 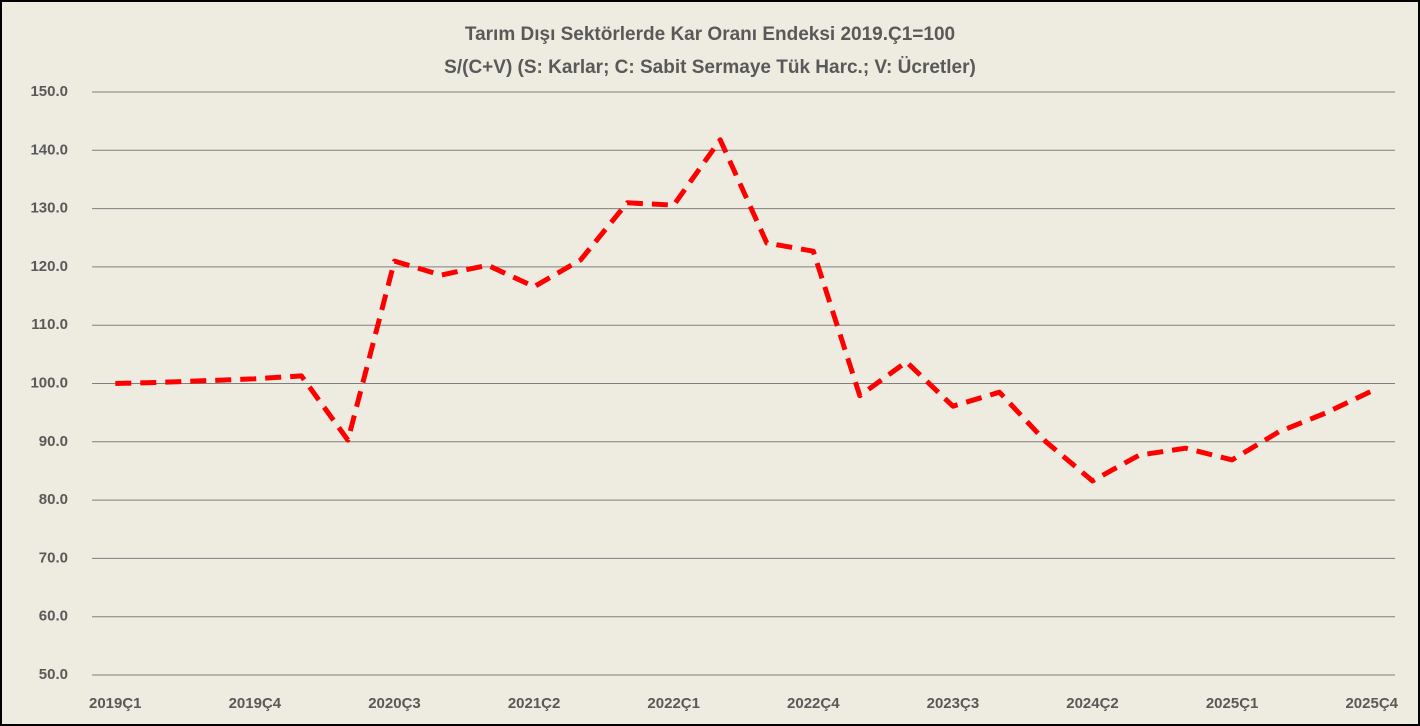 I want to click on y-tick-label: 80.0, so click(x=53, y=499).